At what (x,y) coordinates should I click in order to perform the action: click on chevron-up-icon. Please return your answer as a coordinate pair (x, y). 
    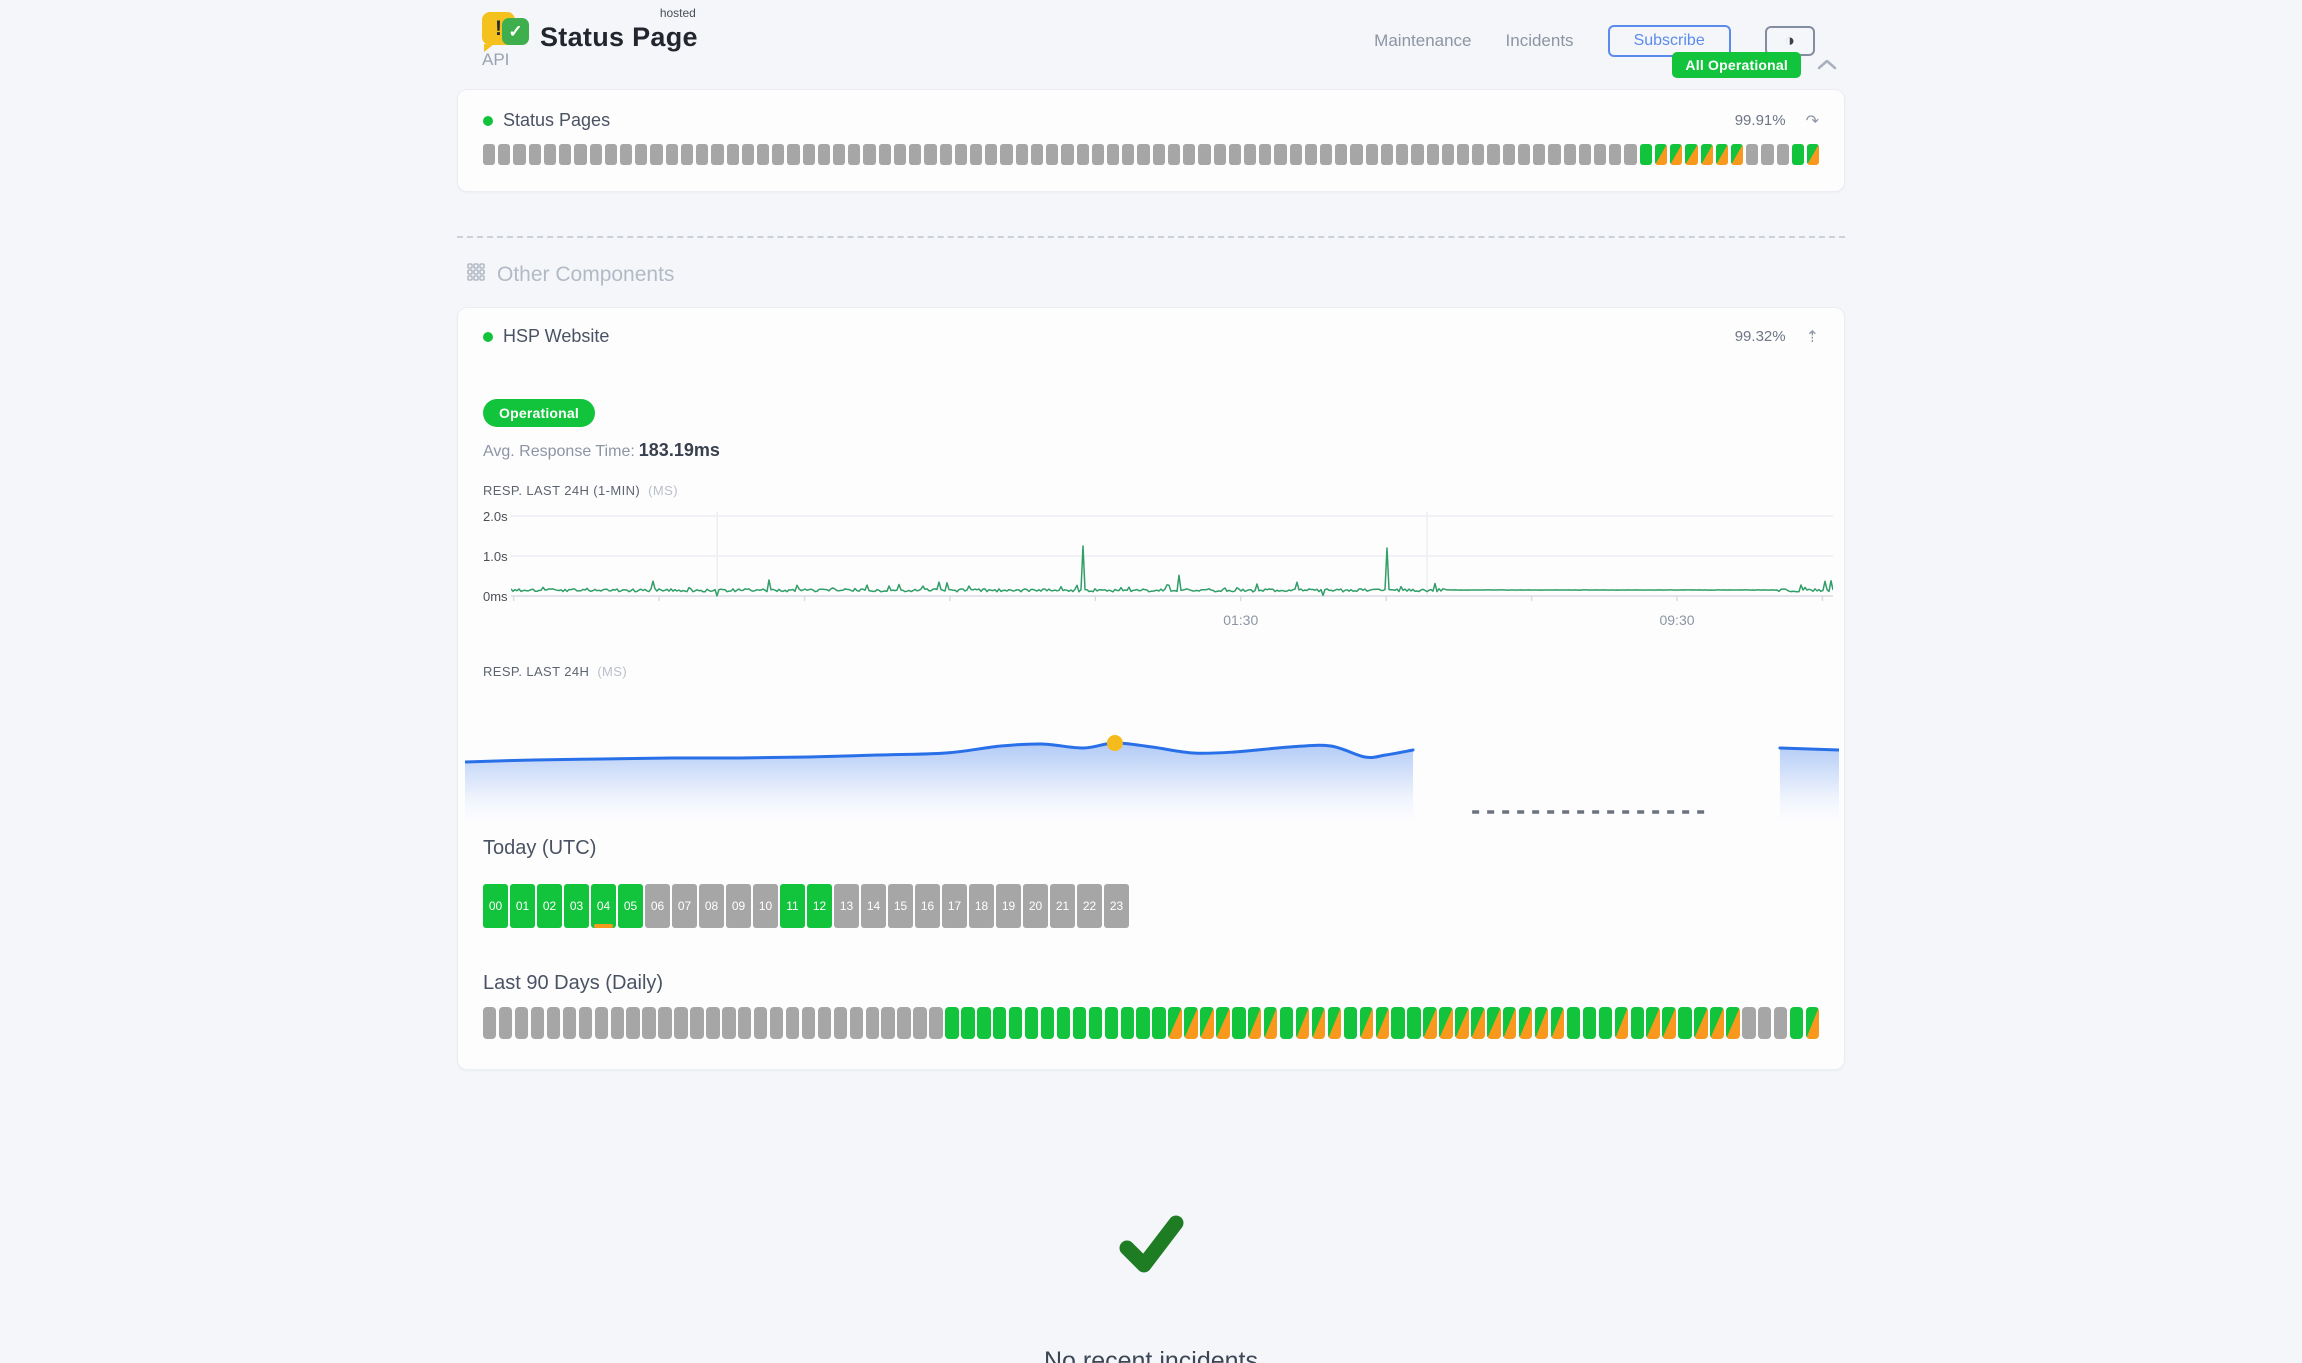
    Looking at the image, I should click on (1827, 65).